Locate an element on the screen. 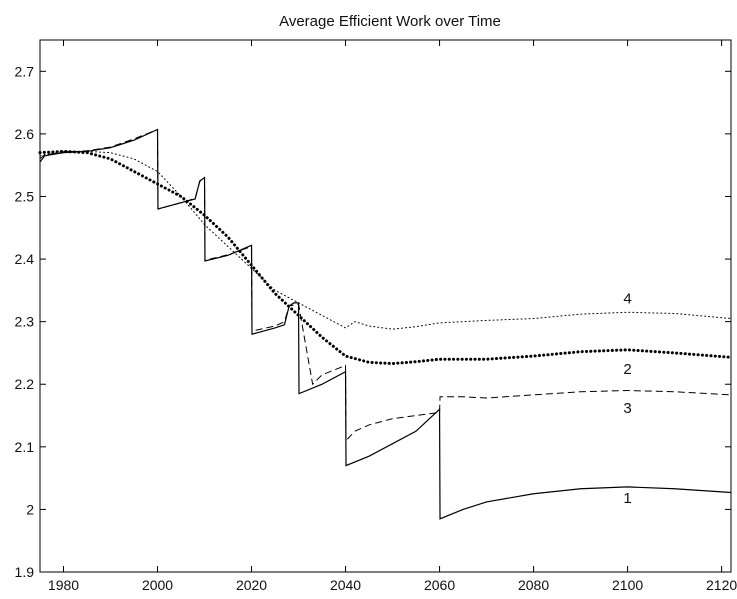 This screenshot has height=599, width=737. x-tick-label: 2000 is located at coordinates (157, 585).